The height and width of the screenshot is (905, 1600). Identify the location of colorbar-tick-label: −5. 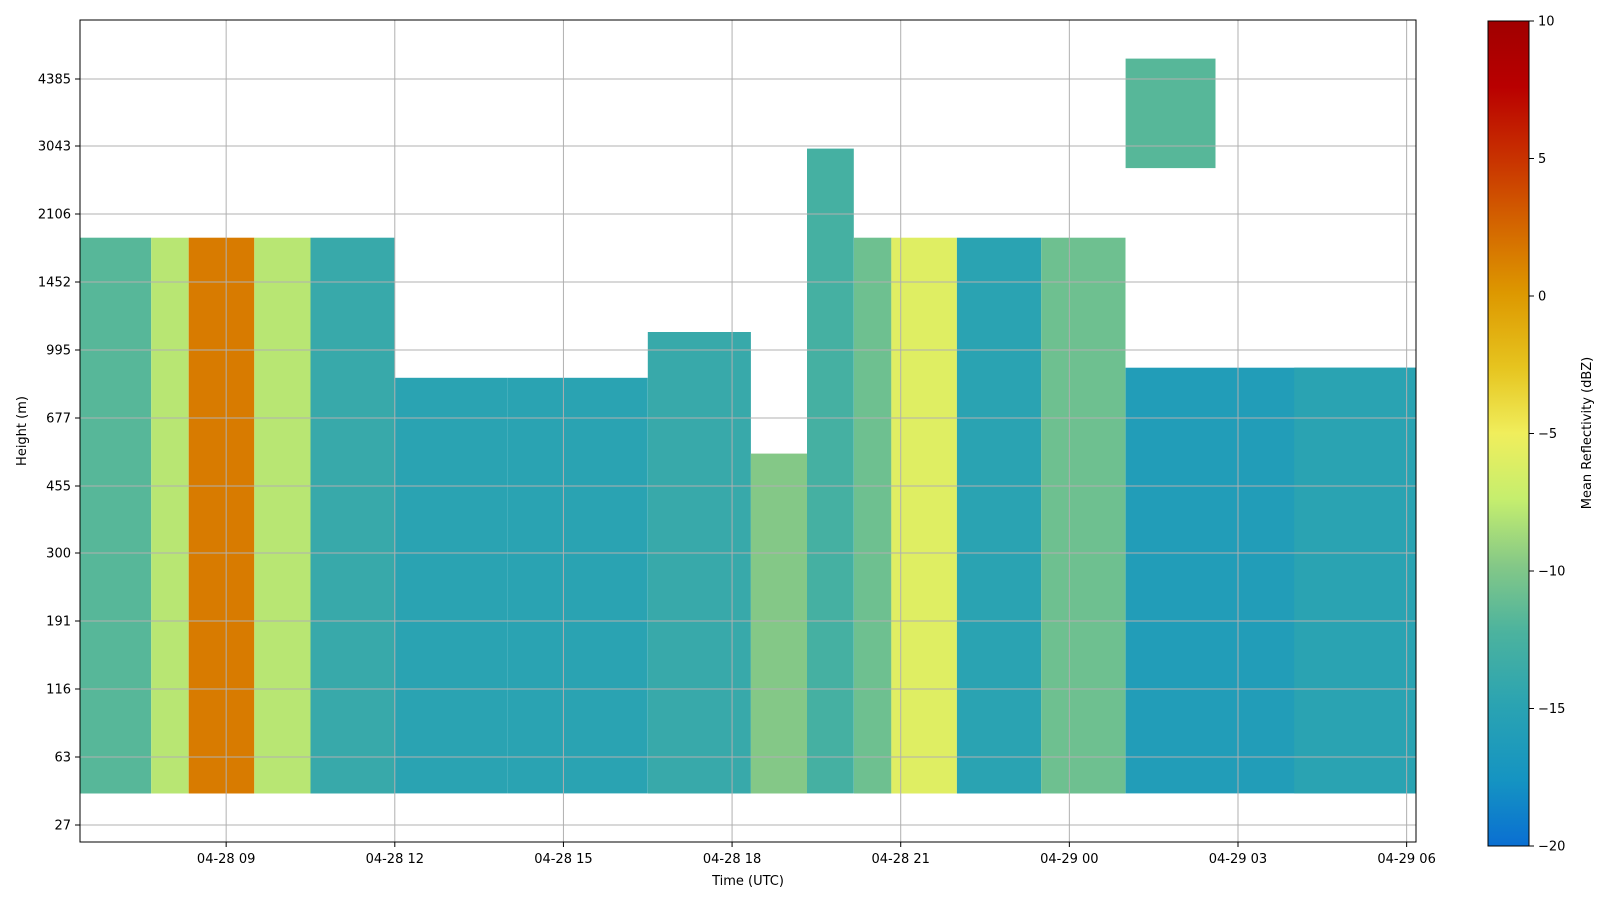
(1547, 434).